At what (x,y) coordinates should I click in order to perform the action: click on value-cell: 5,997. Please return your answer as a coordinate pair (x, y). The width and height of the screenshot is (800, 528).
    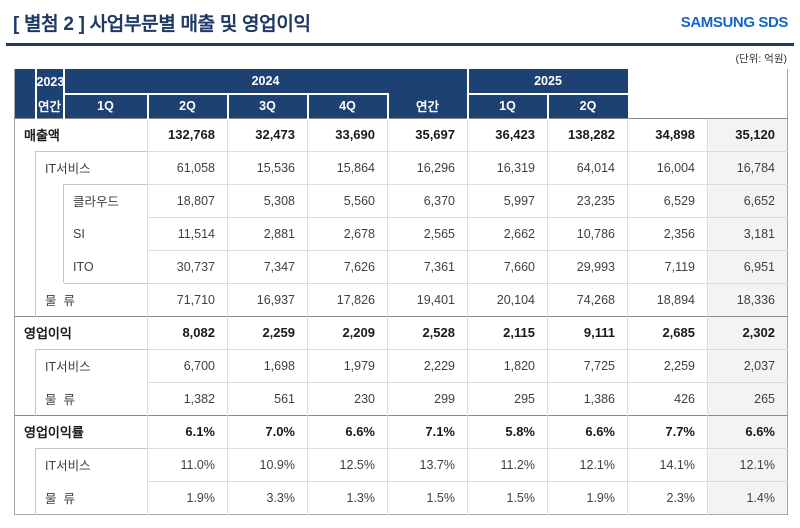
    Looking at the image, I should click on (507, 200).